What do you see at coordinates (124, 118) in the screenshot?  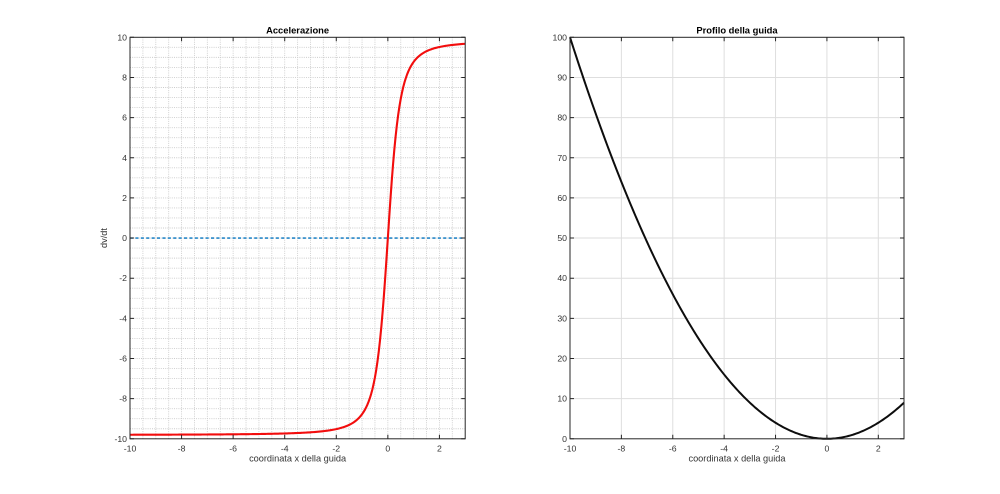 I see `svg-text: 6` at bounding box center [124, 118].